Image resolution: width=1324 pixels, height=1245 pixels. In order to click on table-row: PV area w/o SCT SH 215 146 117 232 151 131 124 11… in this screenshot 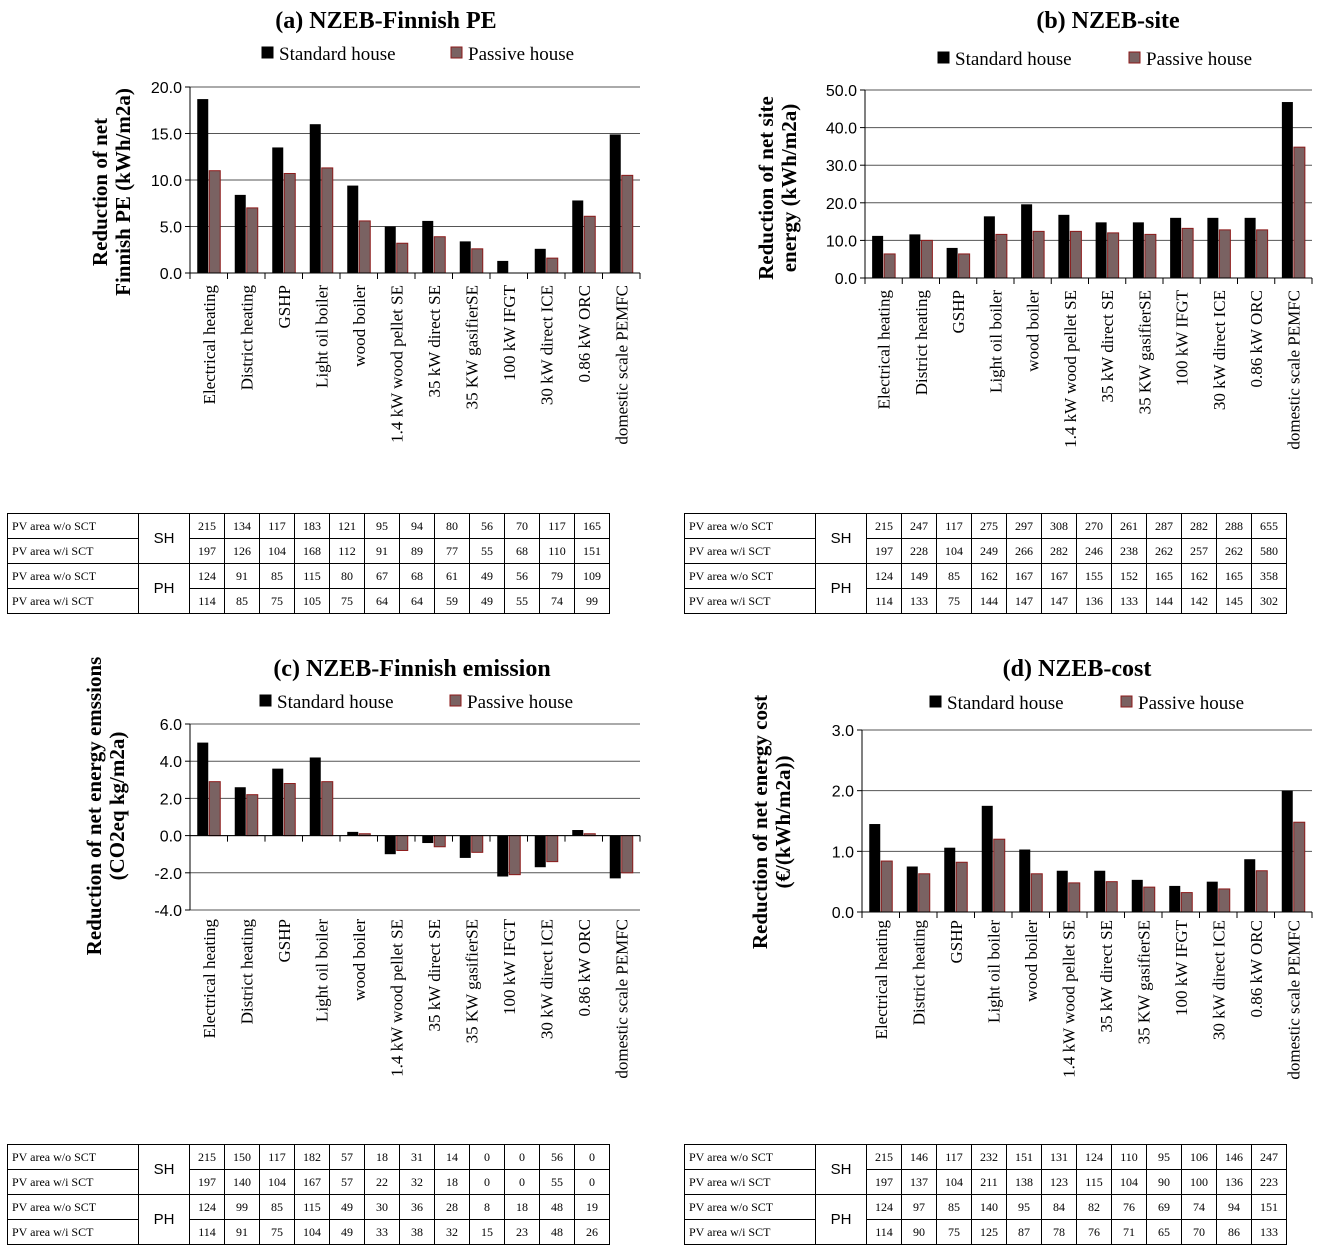, I will do `click(985, 1169)`.